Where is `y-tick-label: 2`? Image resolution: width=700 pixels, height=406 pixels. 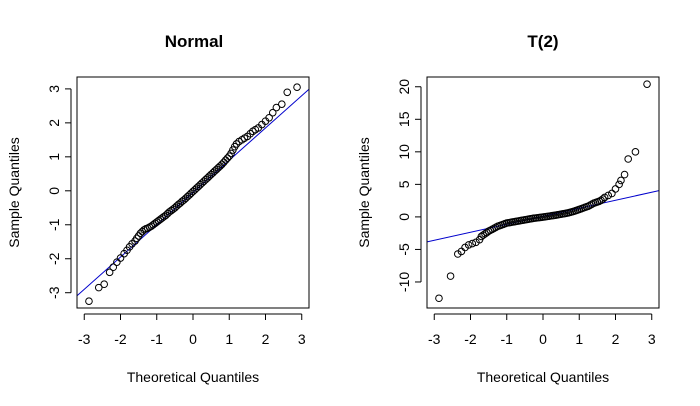
y-tick-label: 2 is located at coordinates (54, 123).